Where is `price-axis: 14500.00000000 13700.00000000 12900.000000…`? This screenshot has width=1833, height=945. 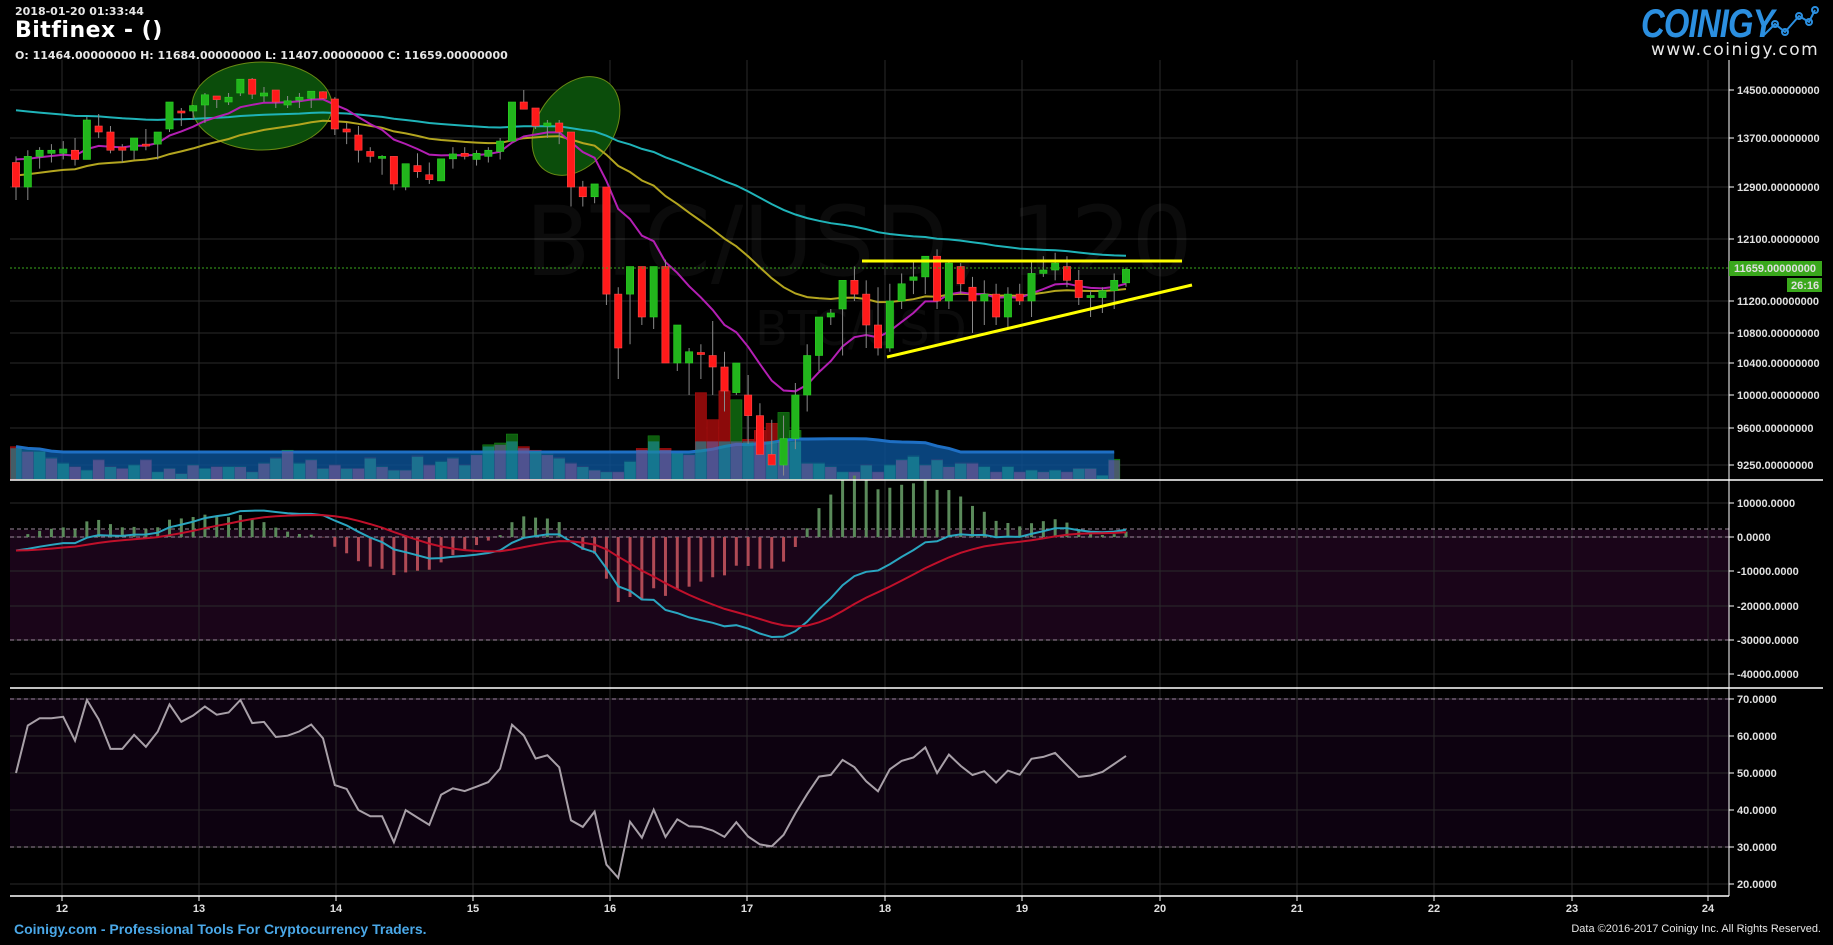 price-axis: 14500.00000000 13700.00000000 12900.000000… is located at coordinates (1774, 278).